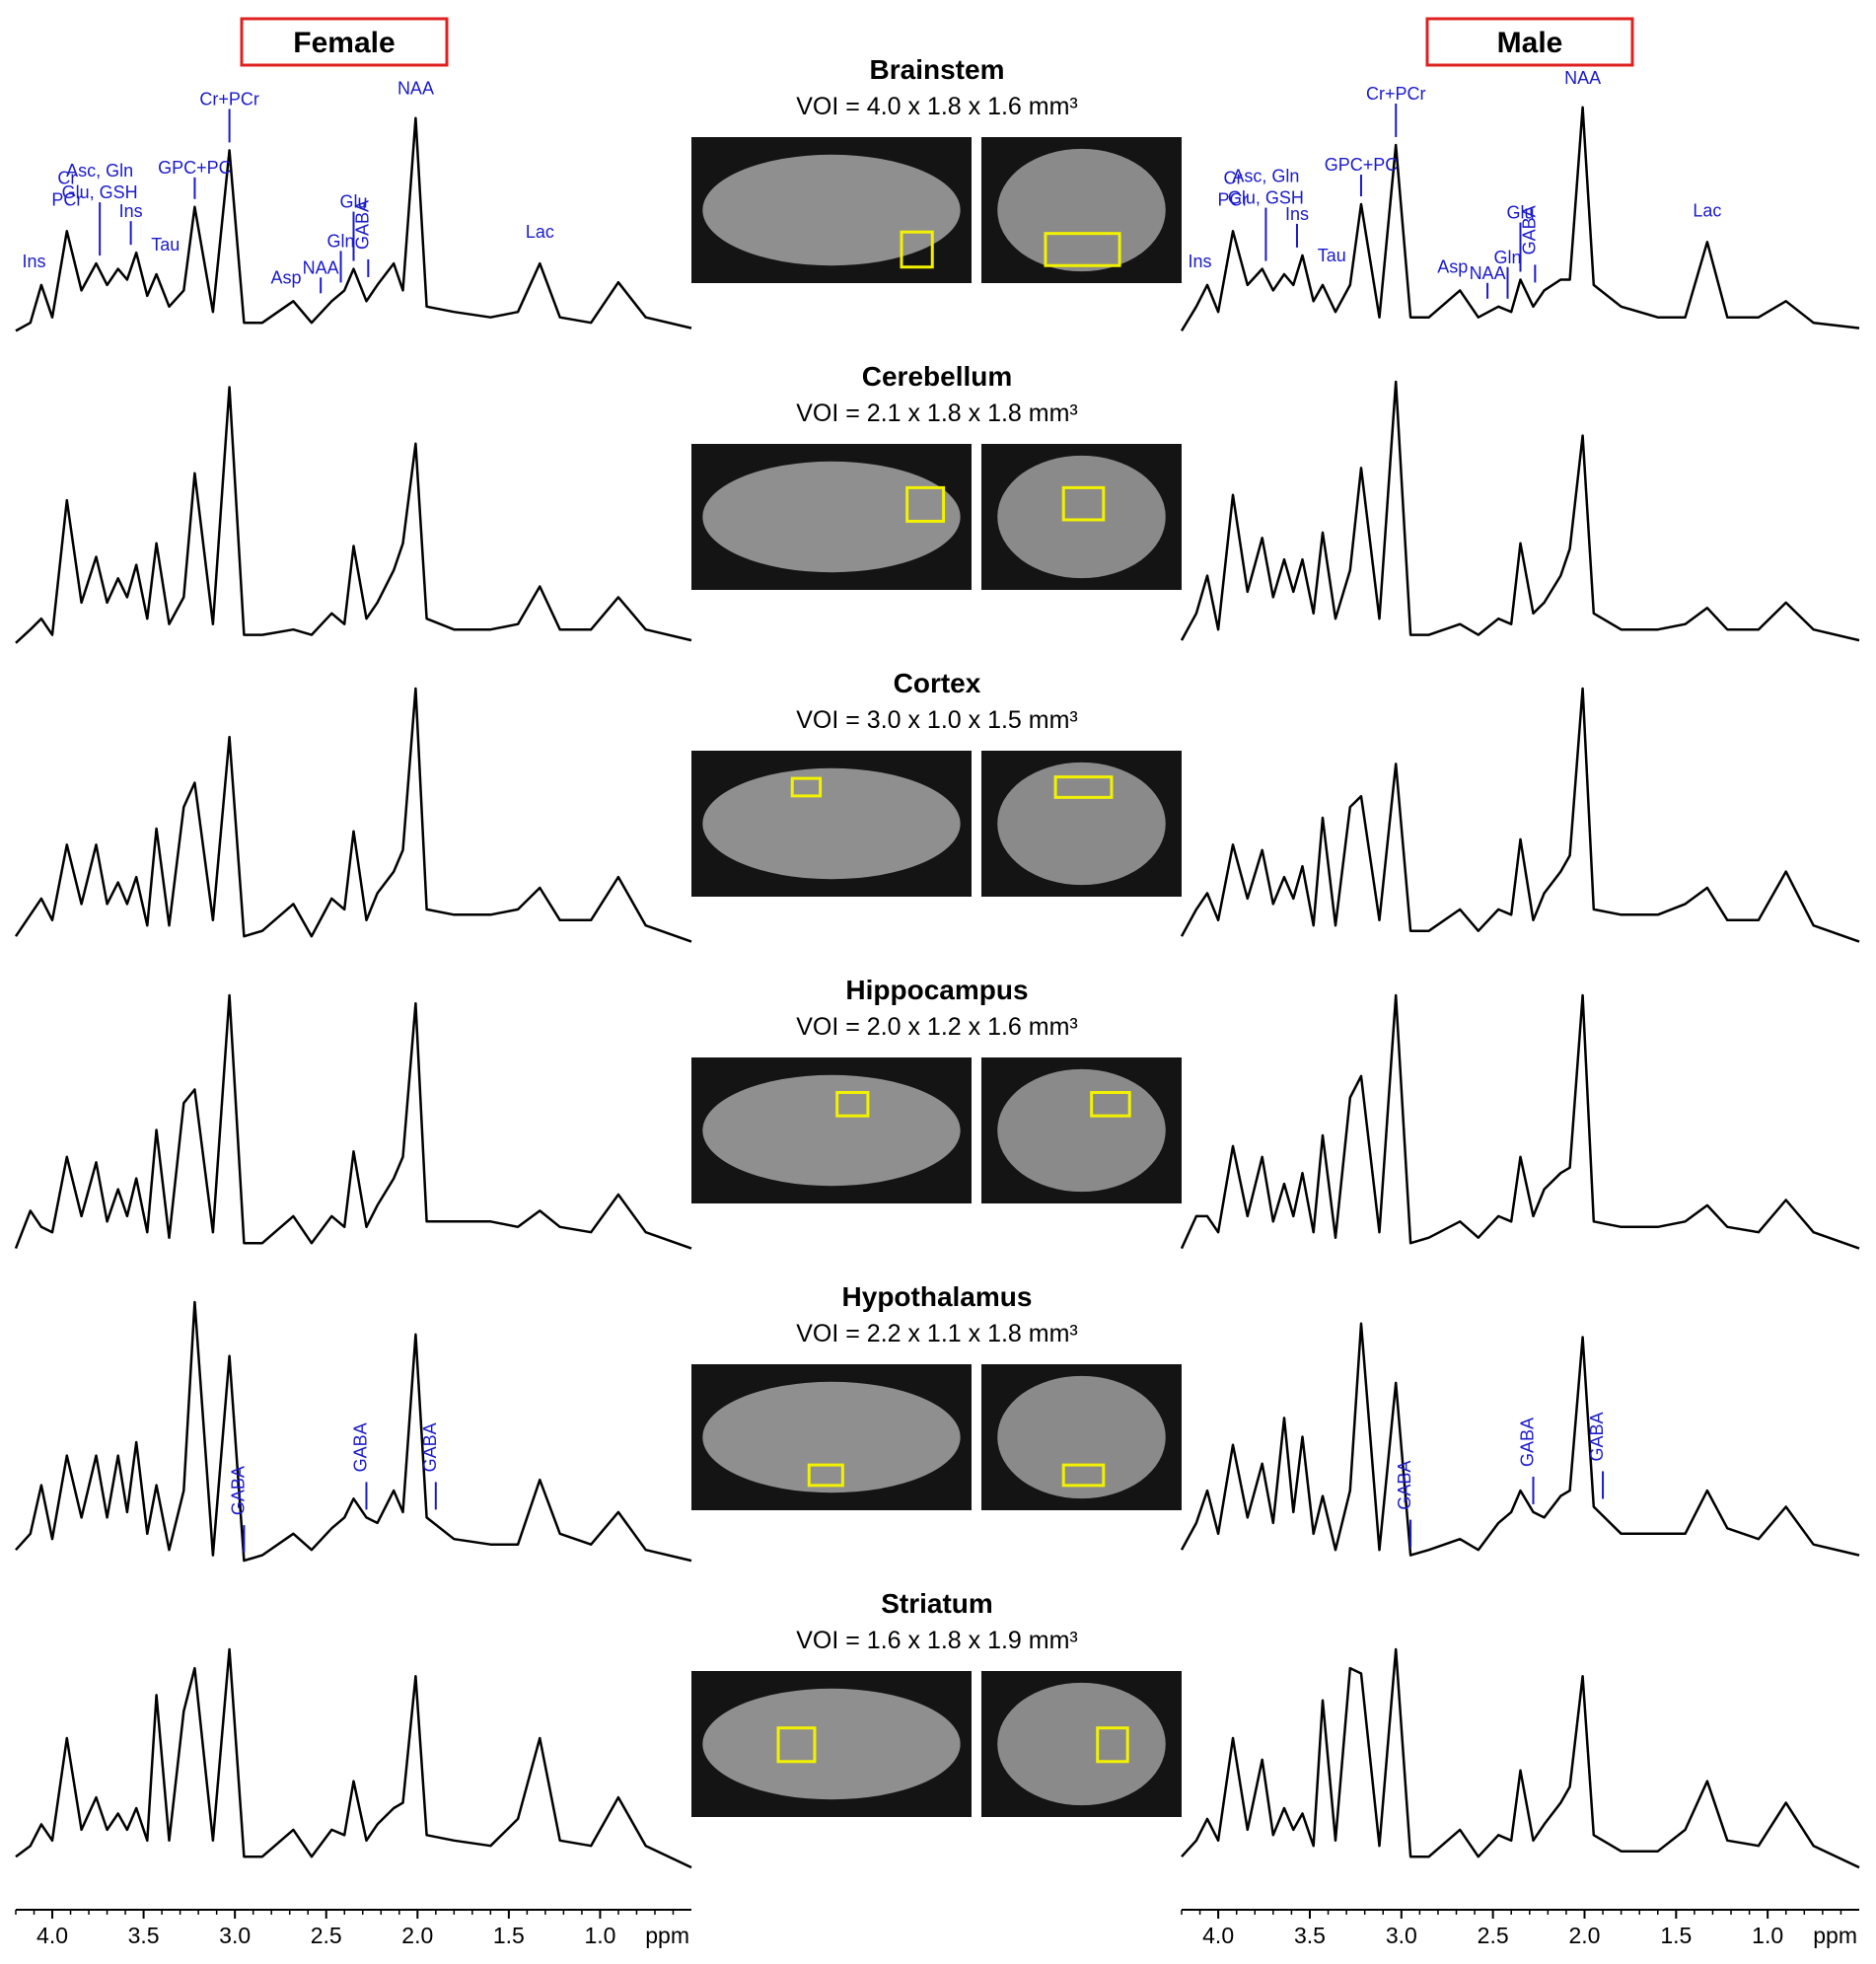 The height and width of the screenshot is (1964, 1876). What do you see at coordinates (937, 1603) in the screenshot?
I see `region-title: Striatum` at bounding box center [937, 1603].